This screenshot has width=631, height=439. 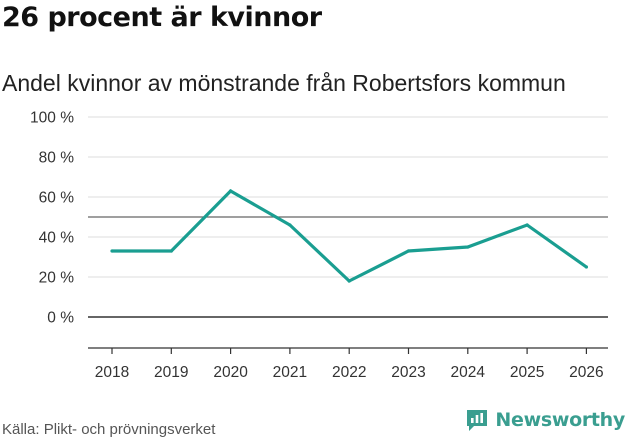 I want to click on x-tick-label: 2022, so click(x=349, y=372).